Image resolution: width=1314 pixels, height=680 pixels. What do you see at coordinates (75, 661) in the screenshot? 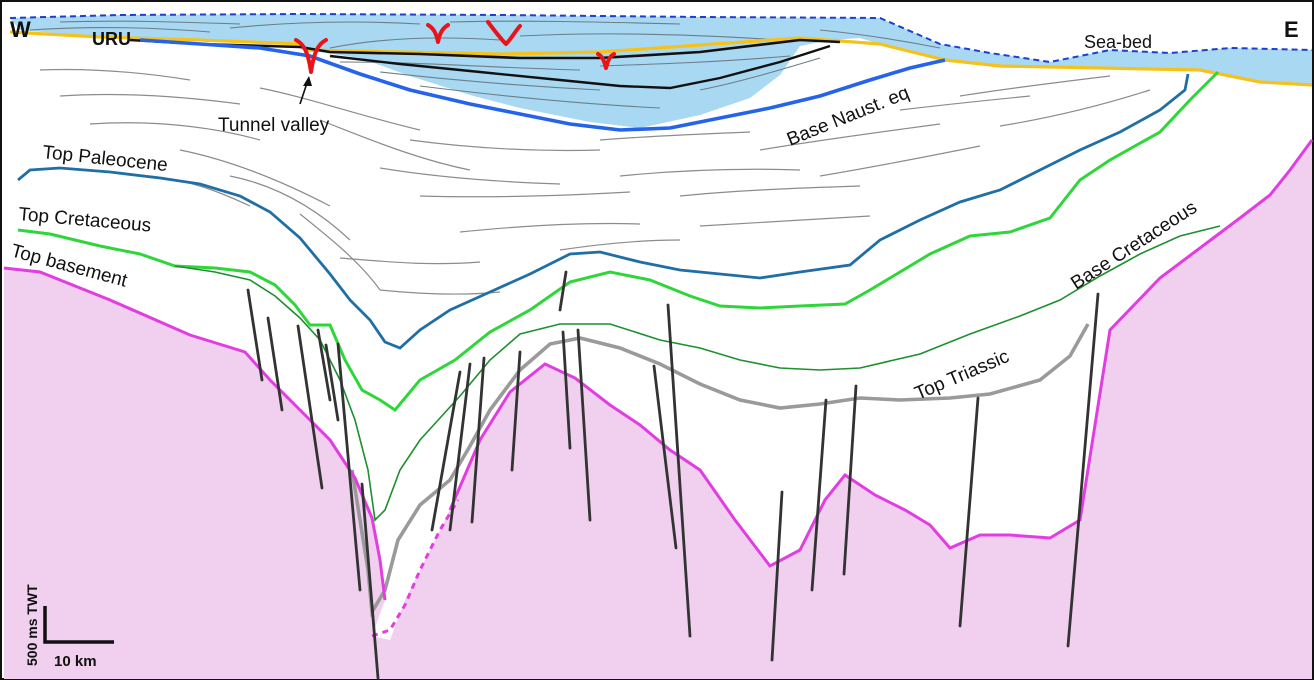
I see `scale-horizontal-label: 10 km` at bounding box center [75, 661].